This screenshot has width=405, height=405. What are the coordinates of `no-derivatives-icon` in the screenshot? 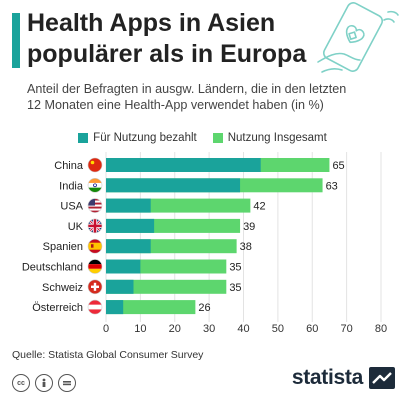 It's located at (67, 383).